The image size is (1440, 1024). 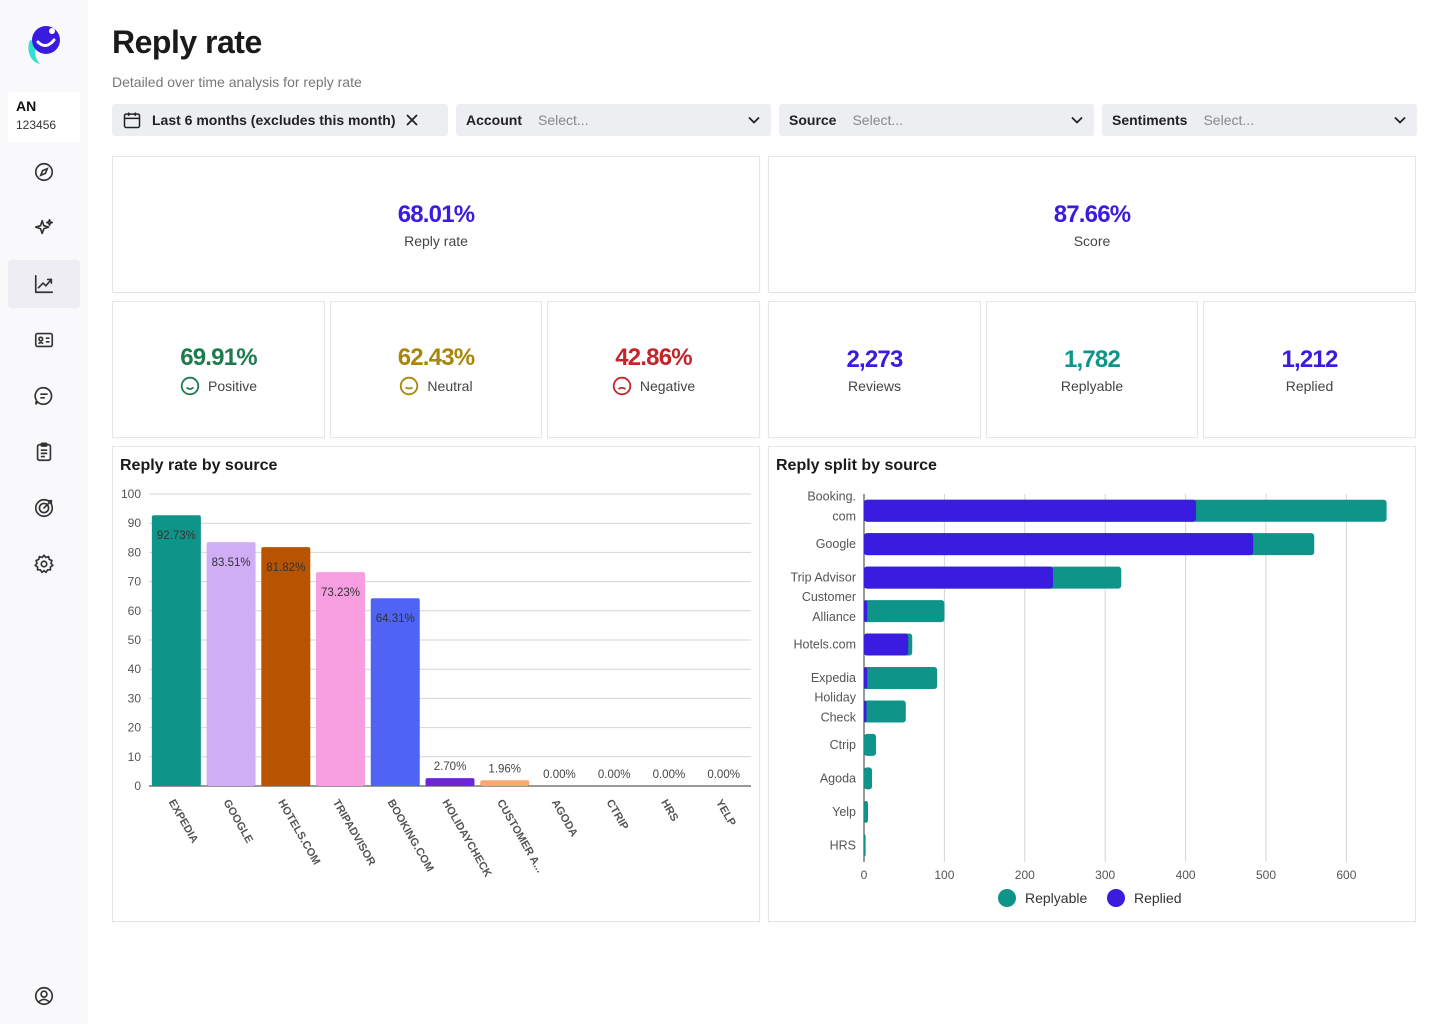 What do you see at coordinates (44, 44) in the screenshot?
I see `brand-logo` at bounding box center [44, 44].